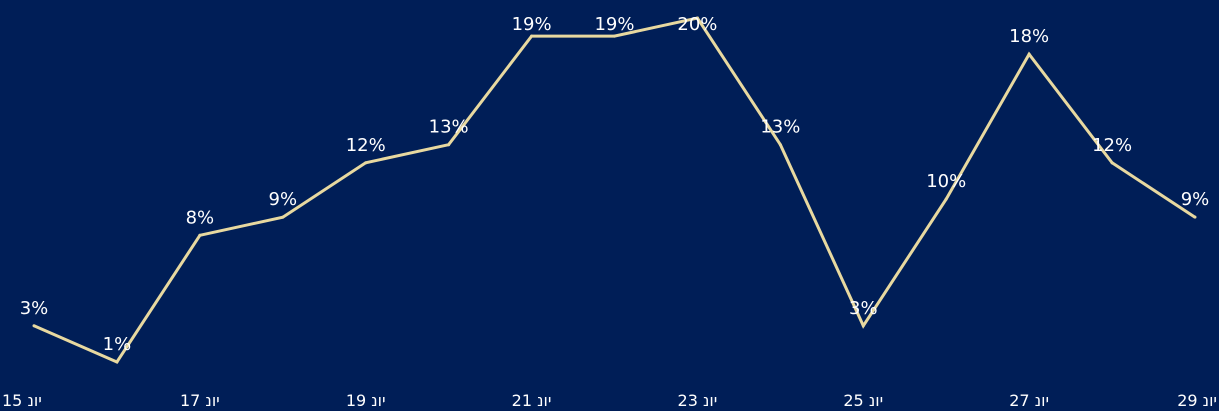  I want to click on x-tick-label: 21 יונ, so click(532, 400).